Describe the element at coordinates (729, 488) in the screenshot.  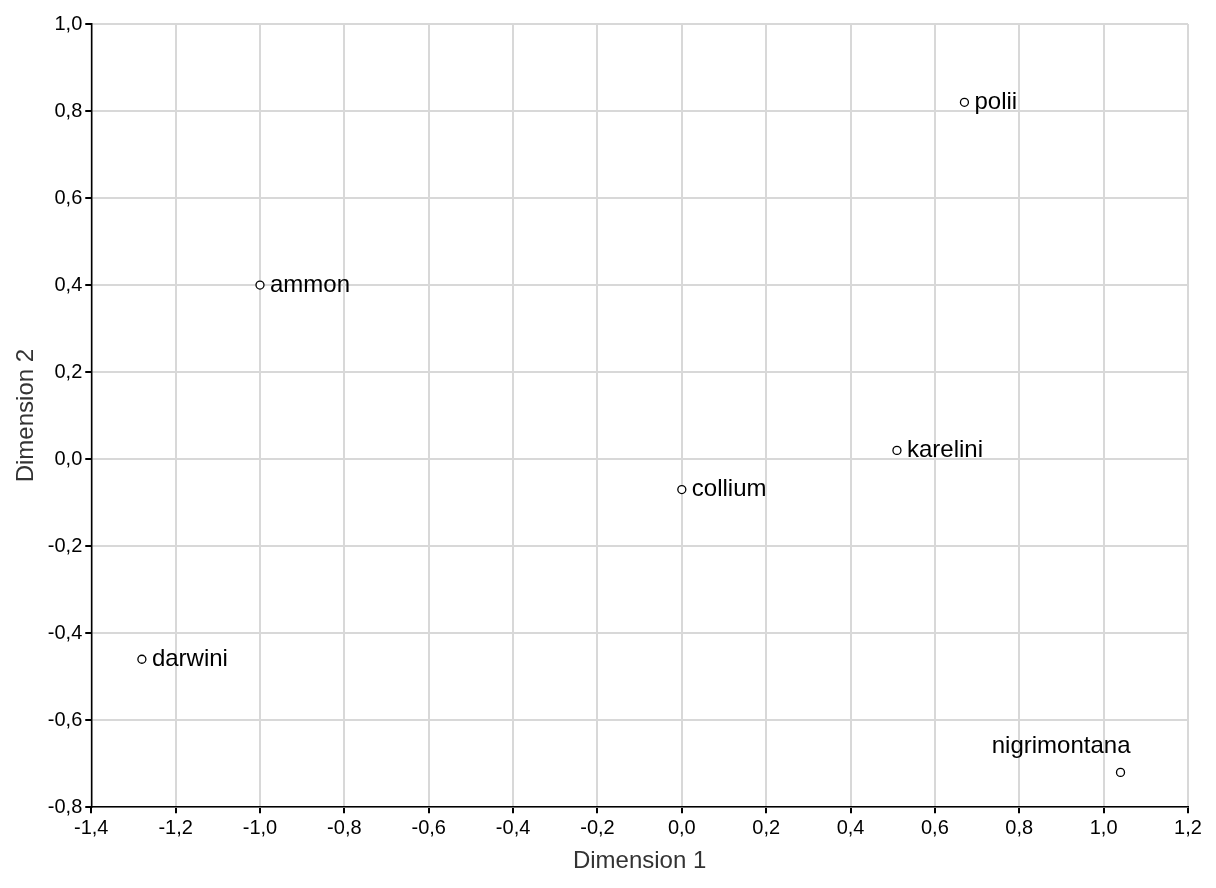
I see `annotation: collium` at that location.